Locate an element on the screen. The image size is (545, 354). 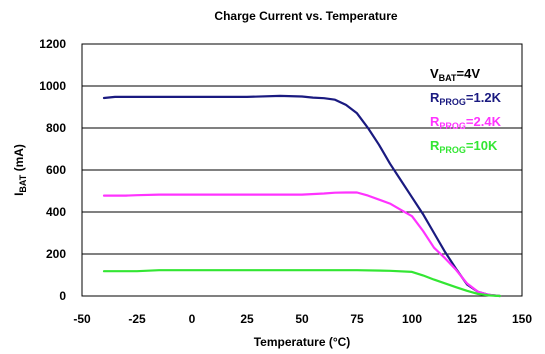
chart-title: Charge Current vs. Temperature is located at coordinates (305, 16).